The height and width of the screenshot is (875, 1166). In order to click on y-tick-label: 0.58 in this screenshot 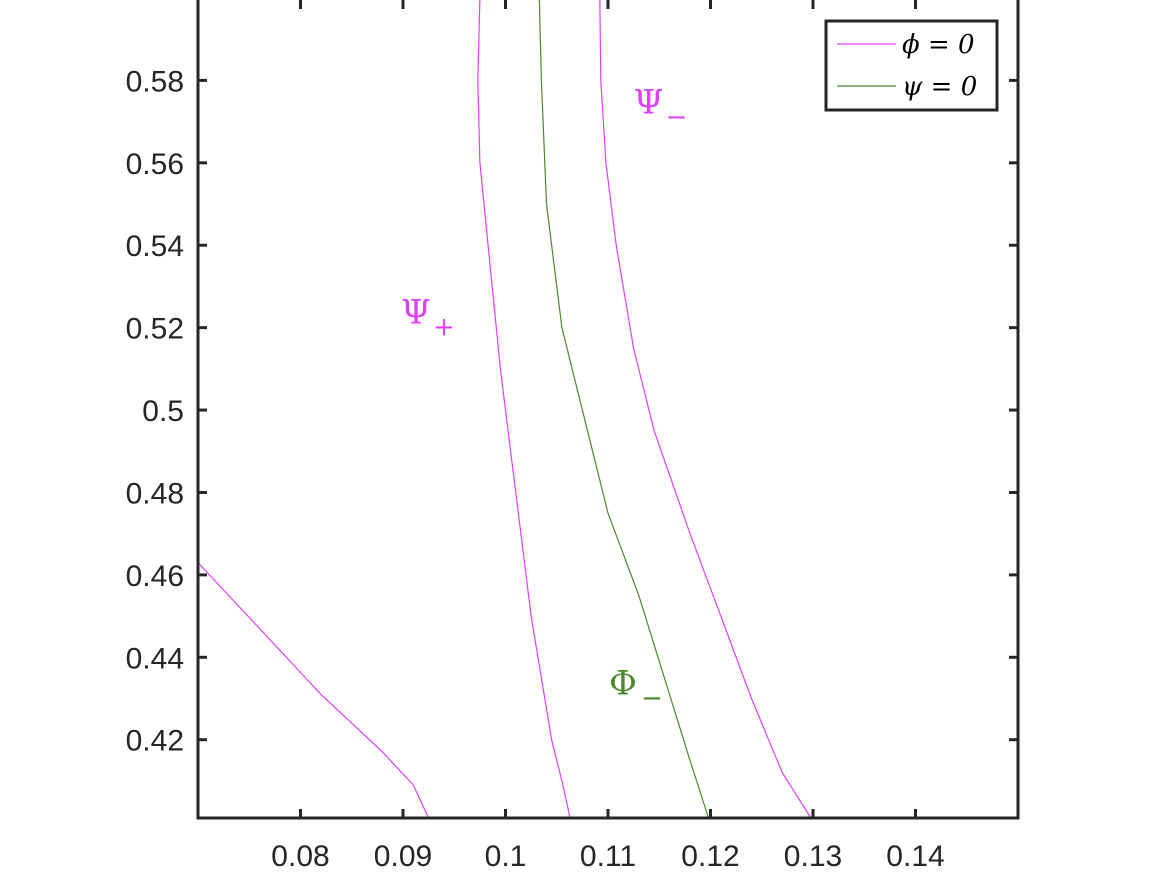, I will do `click(155, 81)`.